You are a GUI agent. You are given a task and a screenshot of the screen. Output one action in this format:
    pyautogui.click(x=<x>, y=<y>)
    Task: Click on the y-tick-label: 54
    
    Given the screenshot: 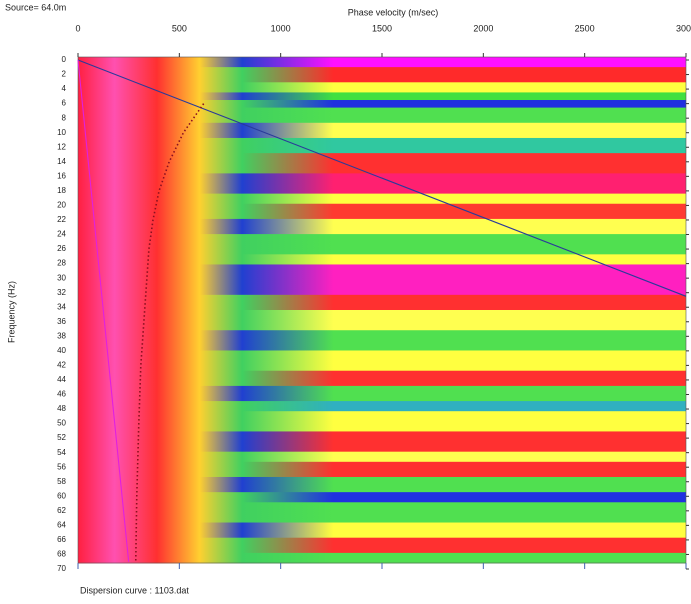 What is the action you would take?
    pyautogui.click(x=61, y=452)
    